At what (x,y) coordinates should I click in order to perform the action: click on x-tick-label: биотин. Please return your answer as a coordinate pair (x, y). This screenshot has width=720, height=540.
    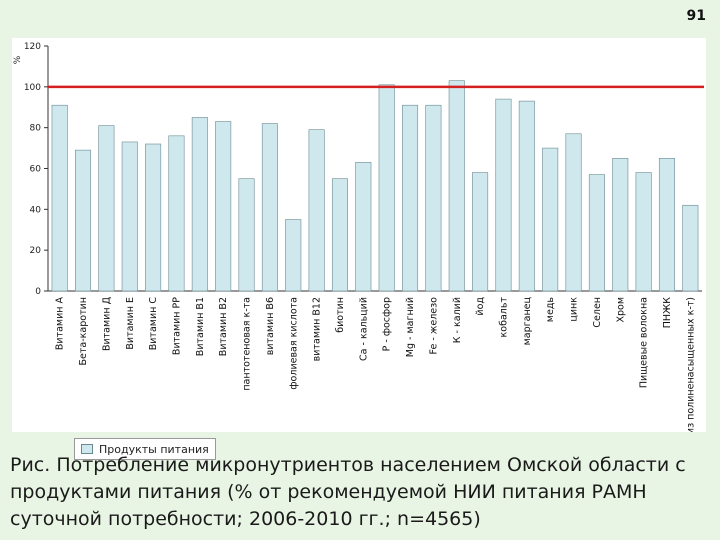
    Looking at the image, I should click on (340, 315).